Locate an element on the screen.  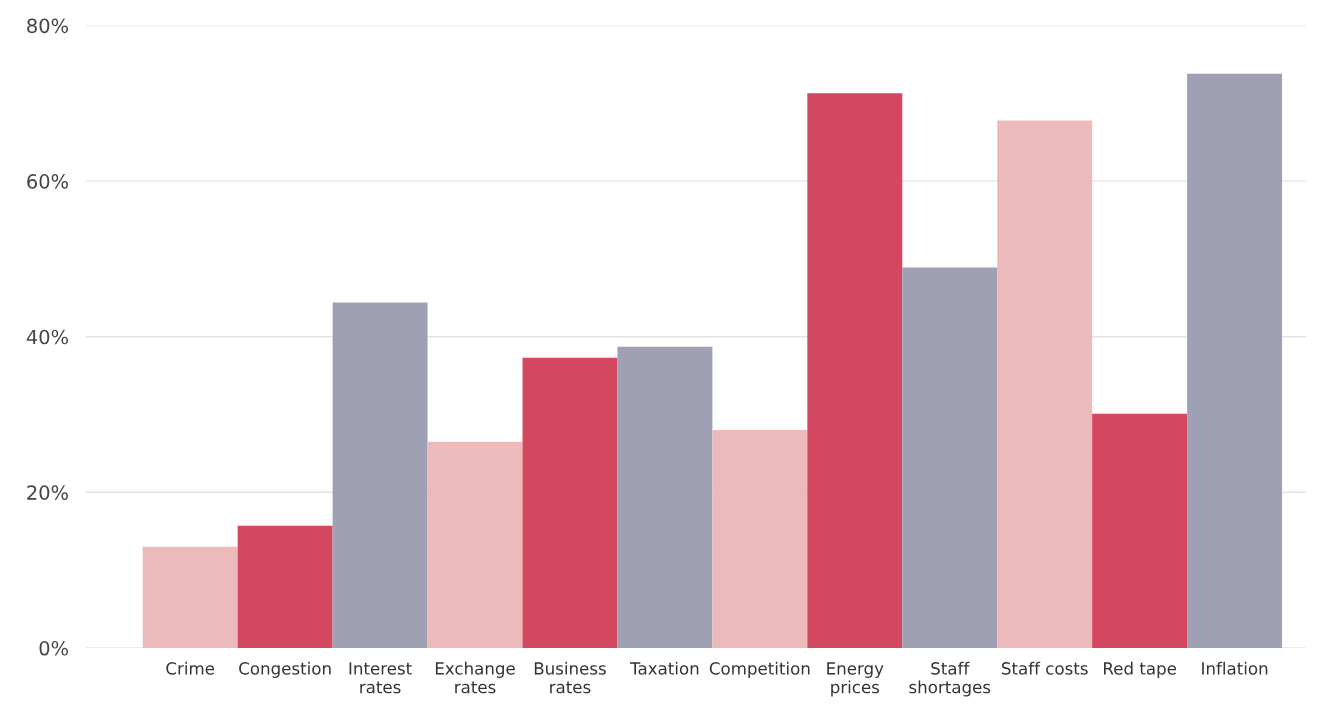
x-tick-label: Taxation is located at coordinates (664, 668).